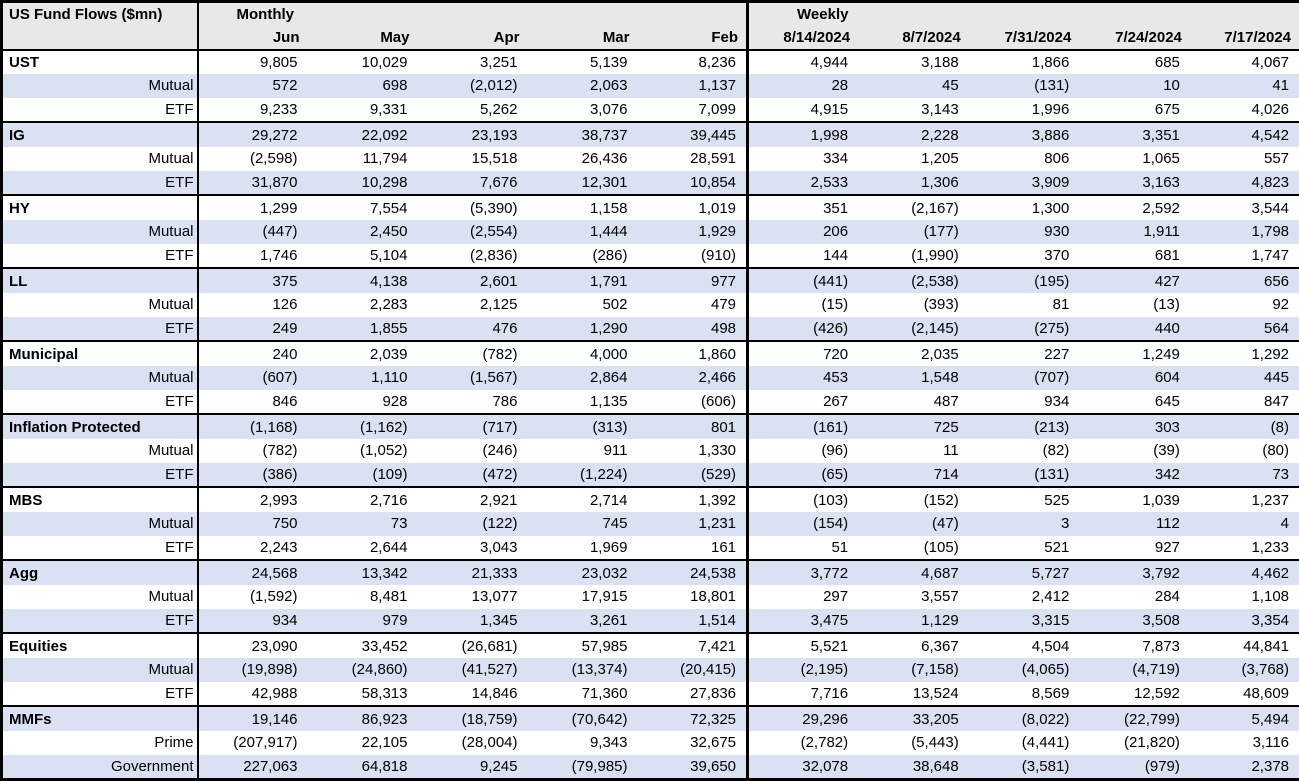 The image size is (1299, 781). I want to click on table-cell: 7,421, so click(693, 645).